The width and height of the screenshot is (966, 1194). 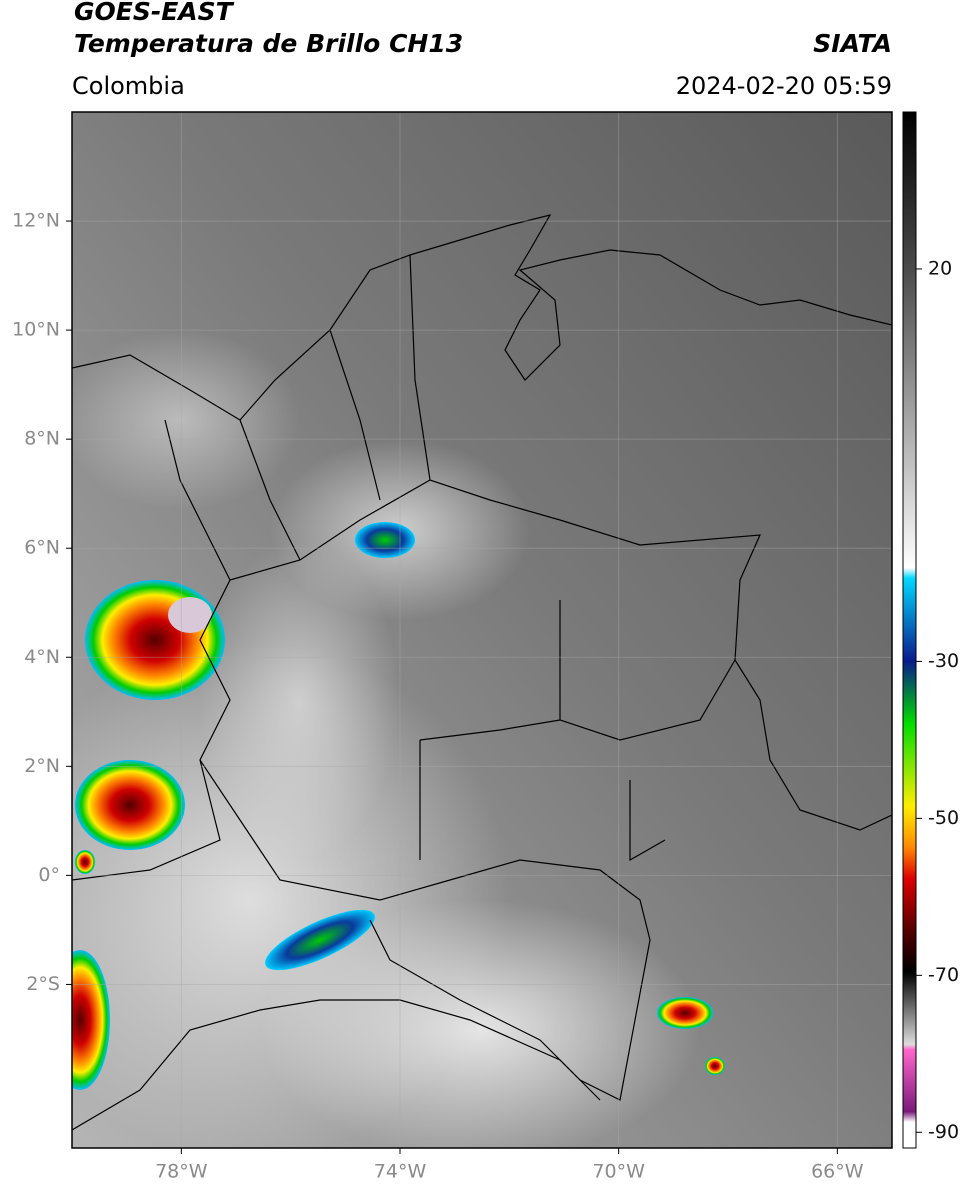 What do you see at coordinates (42, 439) in the screenshot?
I see `lat-tick-label: 8°N` at bounding box center [42, 439].